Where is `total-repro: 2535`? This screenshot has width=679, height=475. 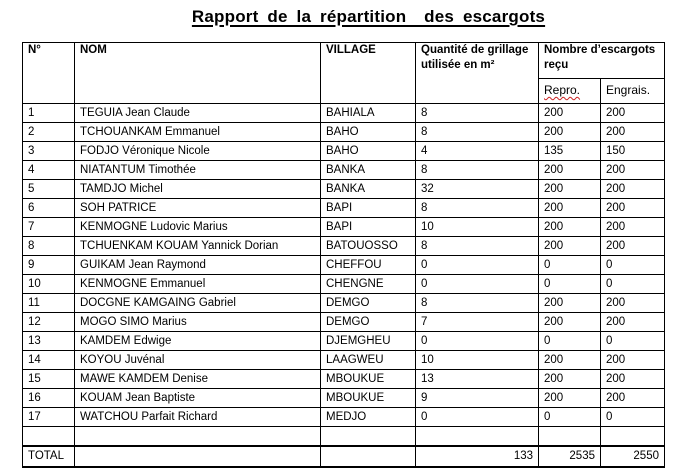 total-repro: 2535 is located at coordinates (569, 456).